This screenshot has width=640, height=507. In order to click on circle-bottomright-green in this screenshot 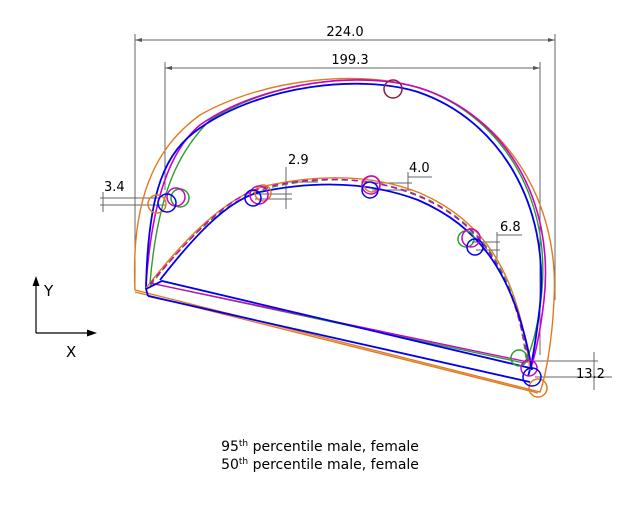, I will do `click(519, 358)`.